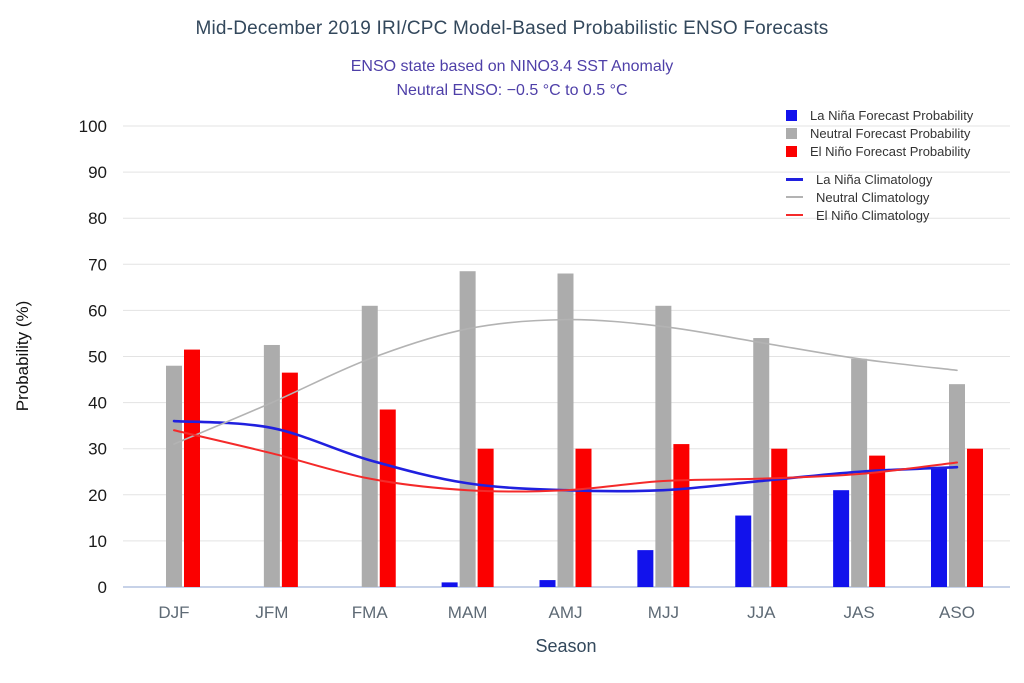 The image size is (1024, 683). Describe the element at coordinates (975, 517) in the screenshot. I see `bar-el-ni-o-forecast-probability-ASO` at that location.